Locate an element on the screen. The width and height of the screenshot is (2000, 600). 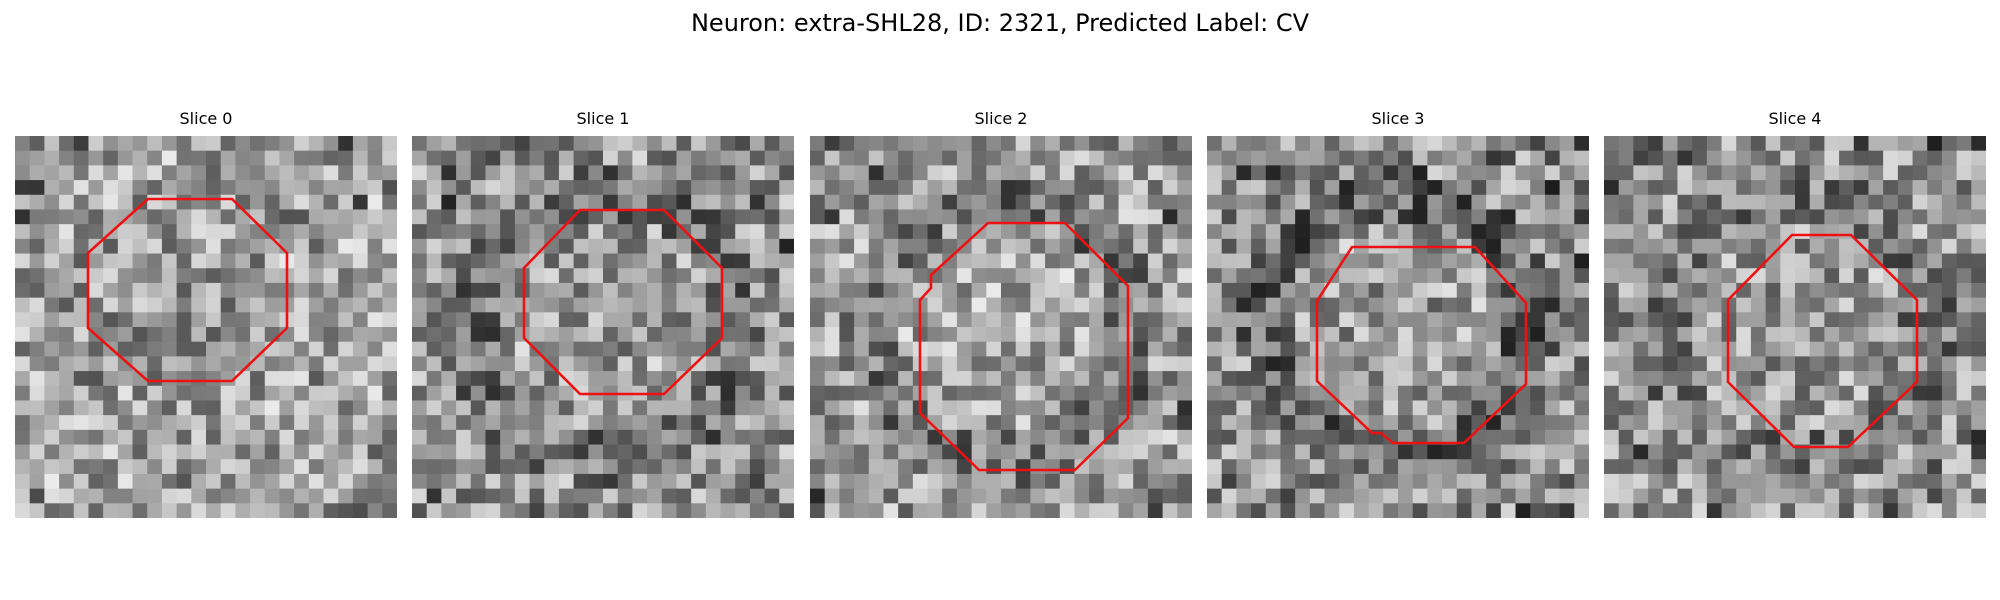
slice-title-1: Slice 1 is located at coordinates (603, 118).